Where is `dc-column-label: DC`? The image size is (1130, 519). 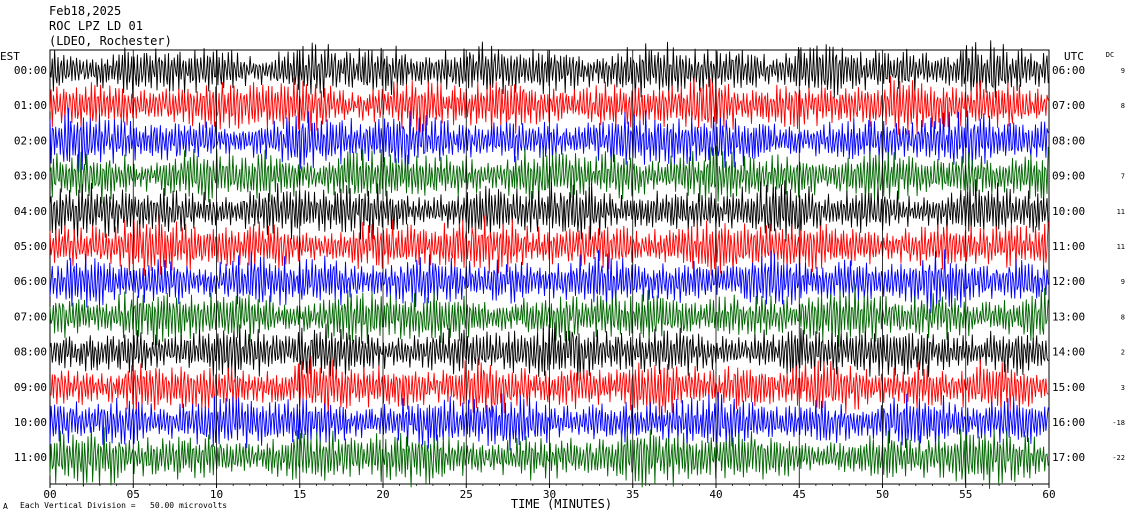
dc-column-label: DC is located at coordinates (1110, 55).